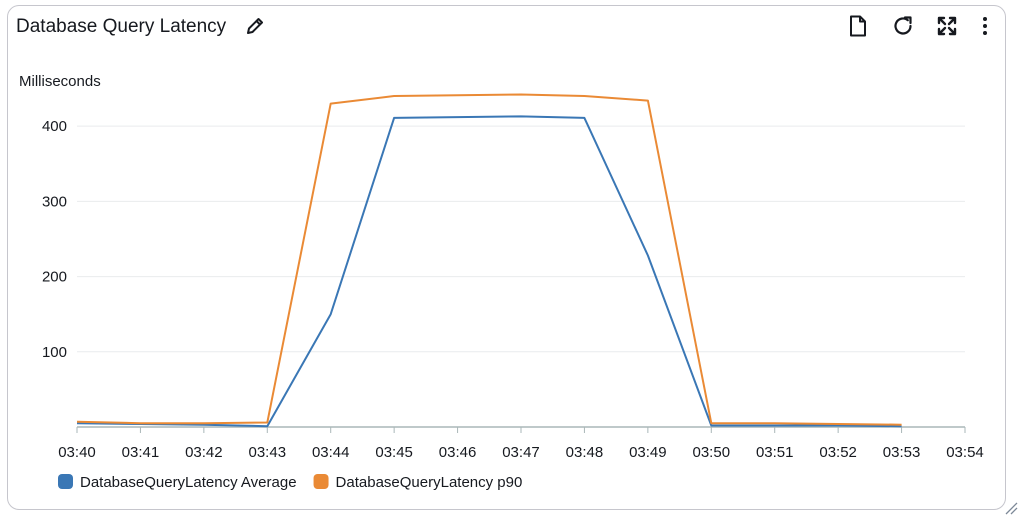 This screenshot has height=521, width=1024. I want to click on y-tick-label: 300, so click(54, 201).